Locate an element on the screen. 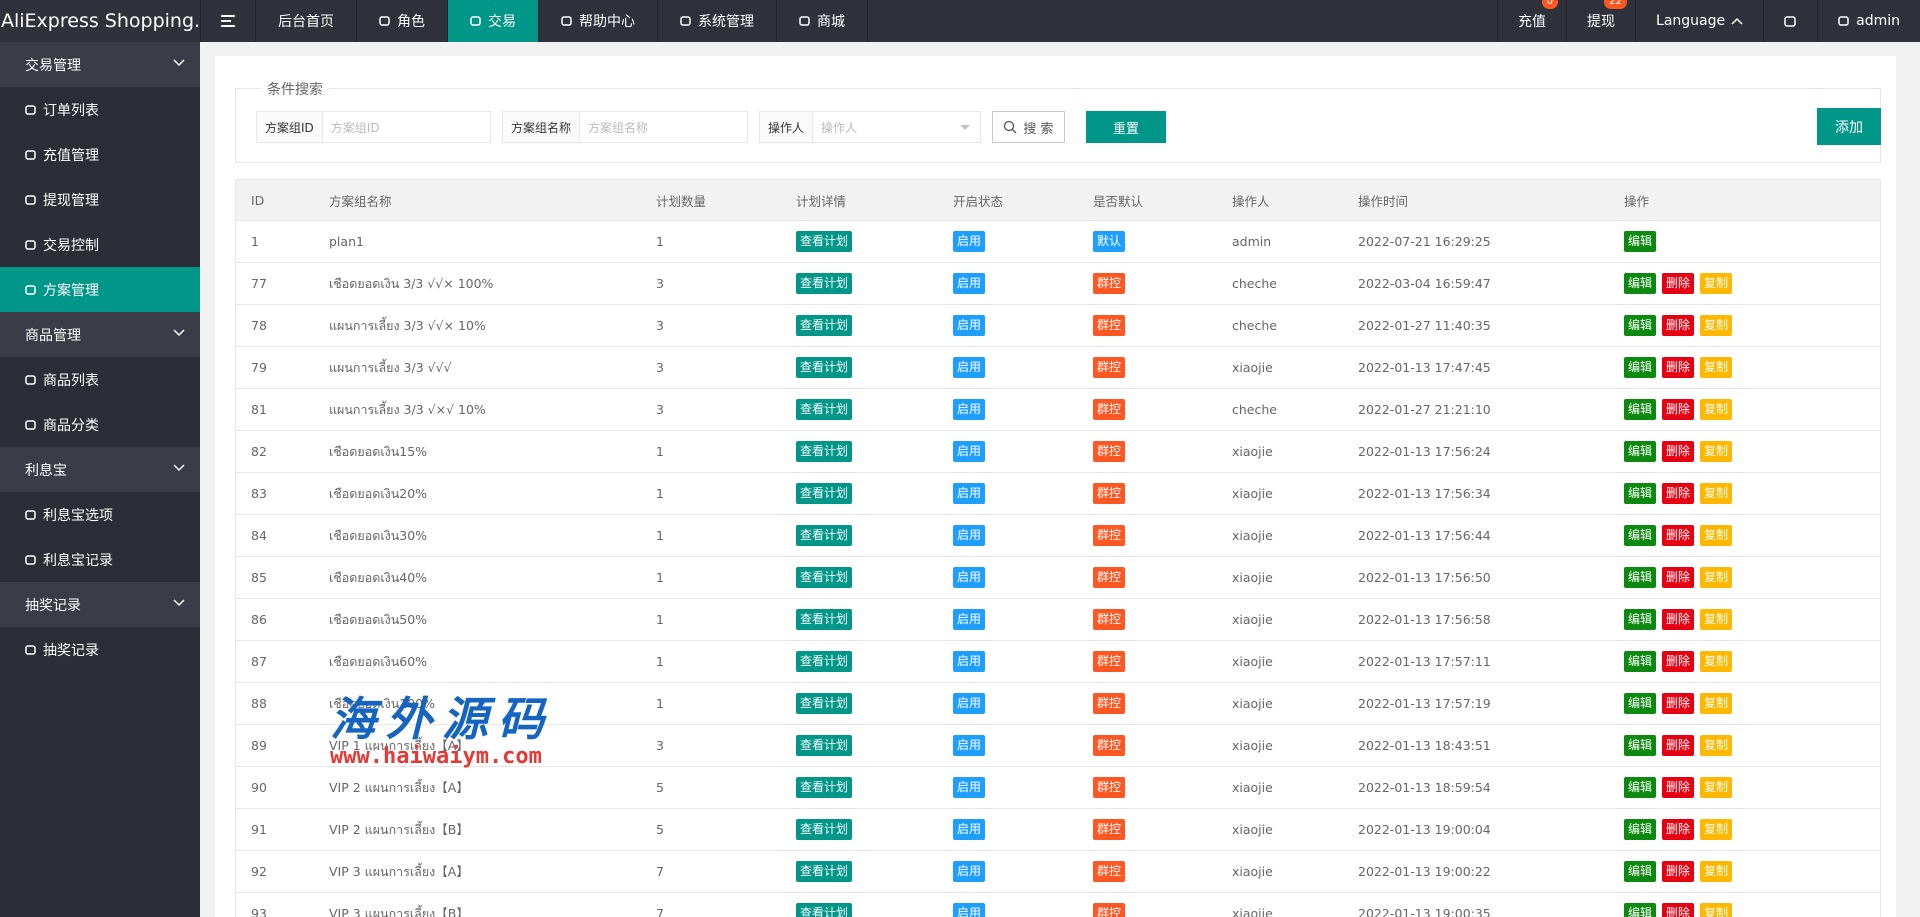 The width and height of the screenshot is (1920, 917). top-right-item: Language is located at coordinates (1699, 21).